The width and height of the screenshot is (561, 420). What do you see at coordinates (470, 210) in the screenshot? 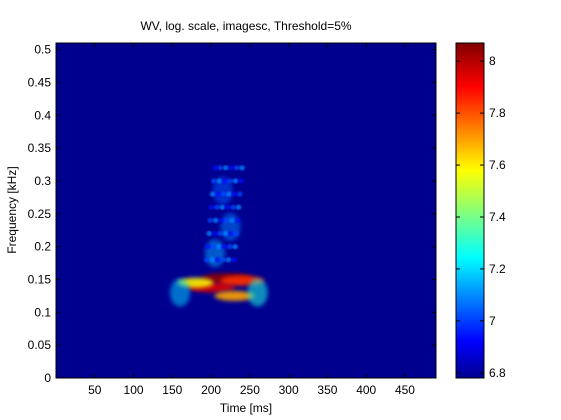
I see `colorbar` at bounding box center [470, 210].